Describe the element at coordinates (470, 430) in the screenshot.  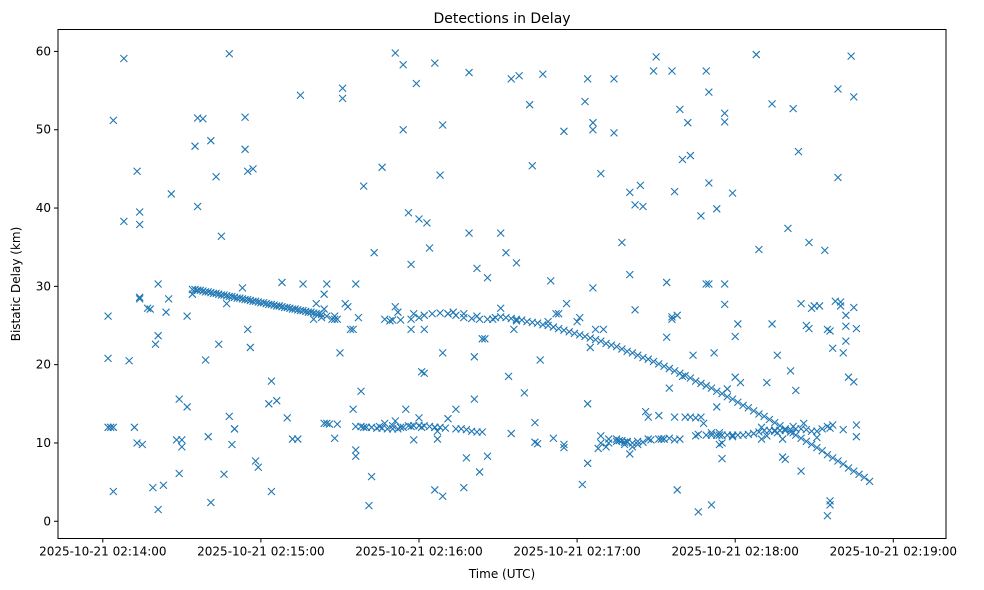
I see `series-track-d` at that location.